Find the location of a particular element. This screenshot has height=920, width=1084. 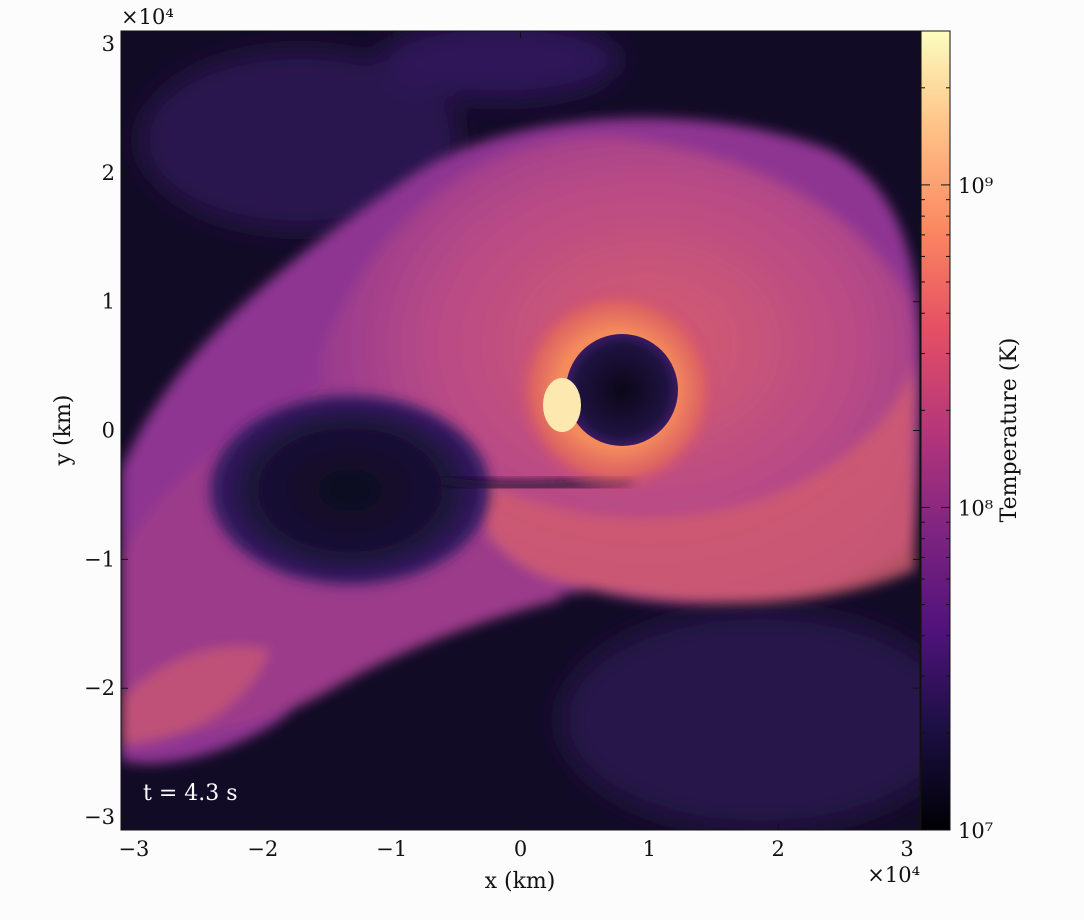

y-multiplier-label: ×10⁴ is located at coordinates (147, 17).